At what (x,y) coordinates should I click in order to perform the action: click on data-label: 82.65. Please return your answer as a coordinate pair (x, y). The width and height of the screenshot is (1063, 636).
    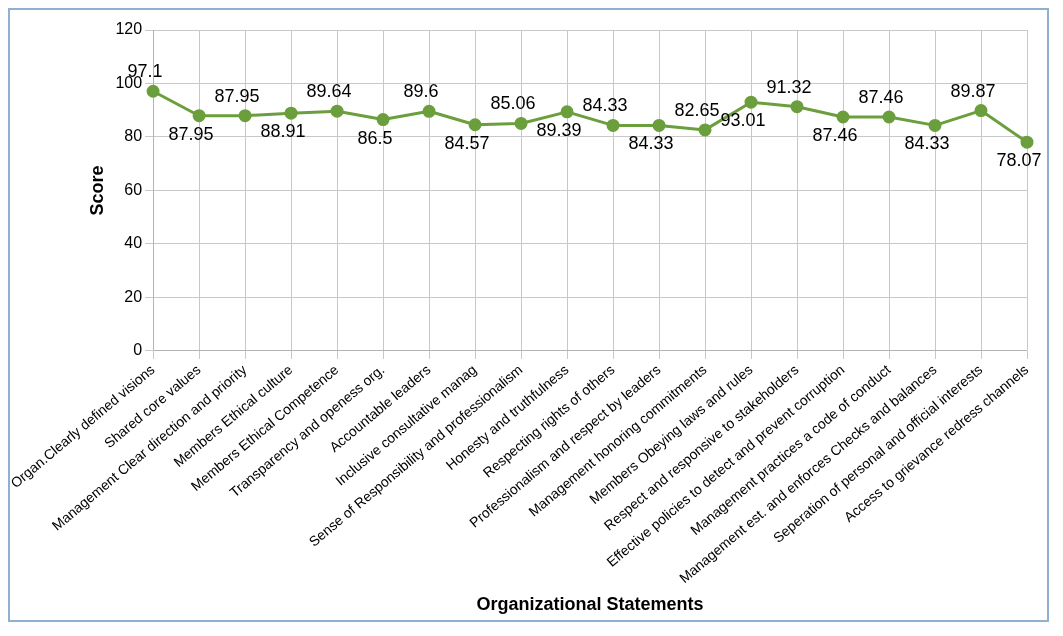
    Looking at the image, I should click on (697, 109).